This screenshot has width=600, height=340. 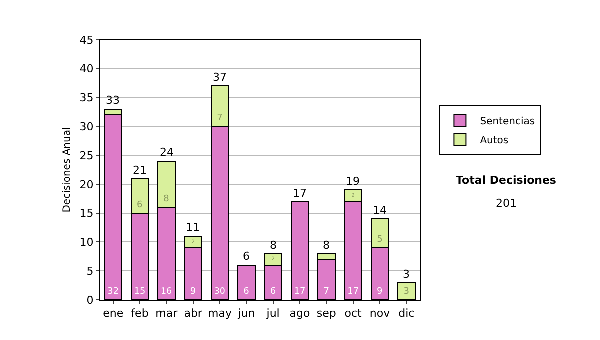 What do you see at coordinates (90, 271) in the screenshot?
I see `y-tick-label: 5` at bounding box center [90, 271].